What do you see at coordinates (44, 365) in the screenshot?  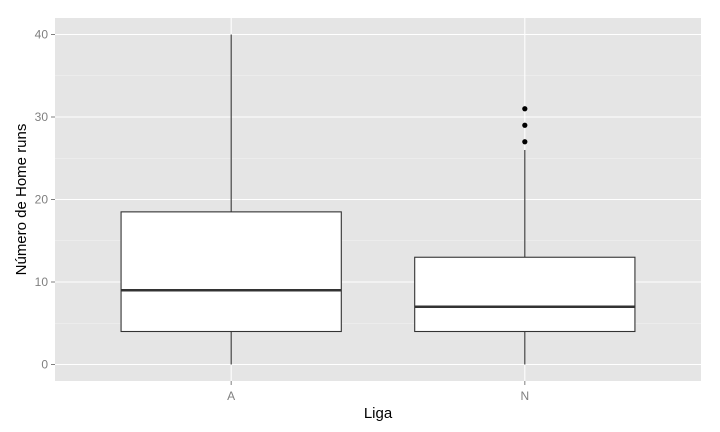 I see `y-tick-label: 0` at bounding box center [44, 365].